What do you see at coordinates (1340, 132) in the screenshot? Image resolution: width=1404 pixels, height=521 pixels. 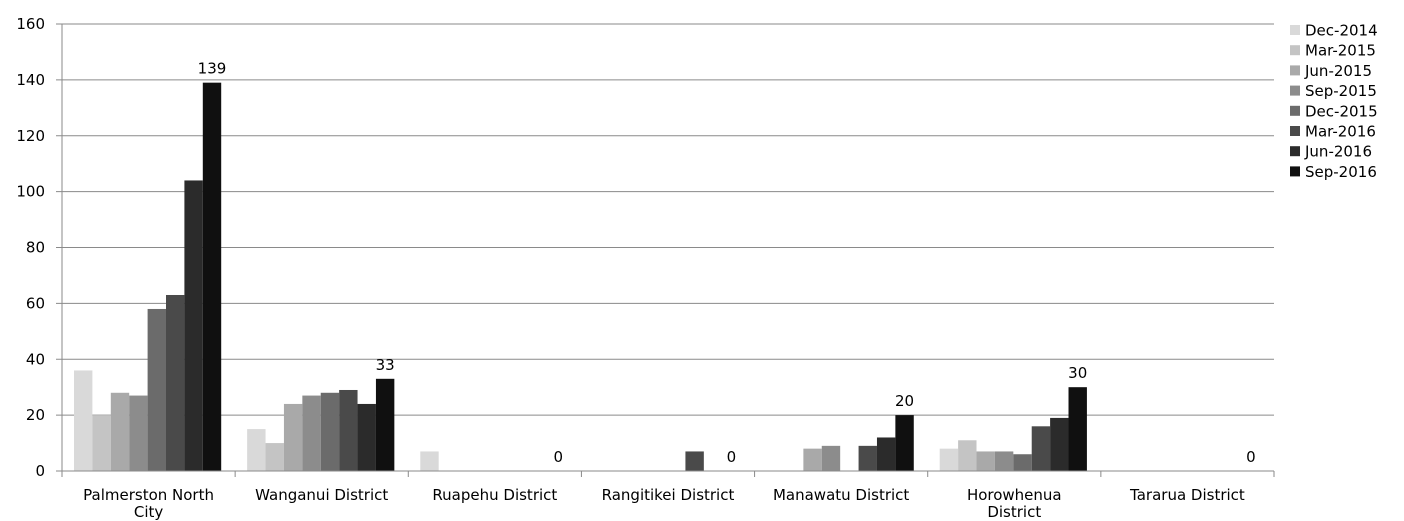 I see `legend-label: Mar-2016` at bounding box center [1340, 132].